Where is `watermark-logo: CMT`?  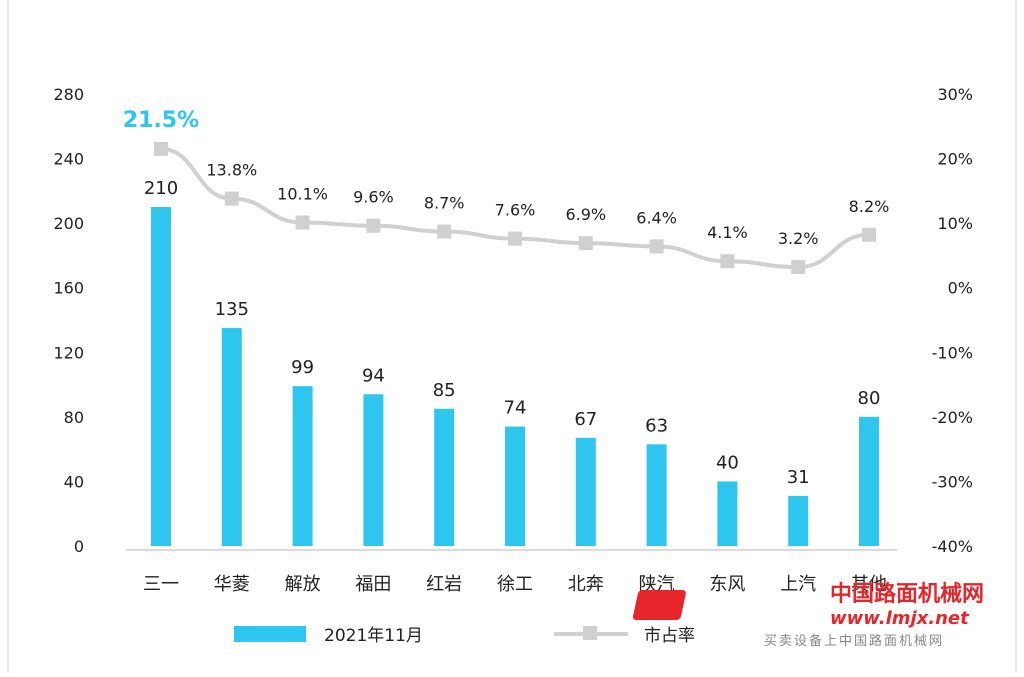 watermark-logo: CMT is located at coordinates (726, 605).